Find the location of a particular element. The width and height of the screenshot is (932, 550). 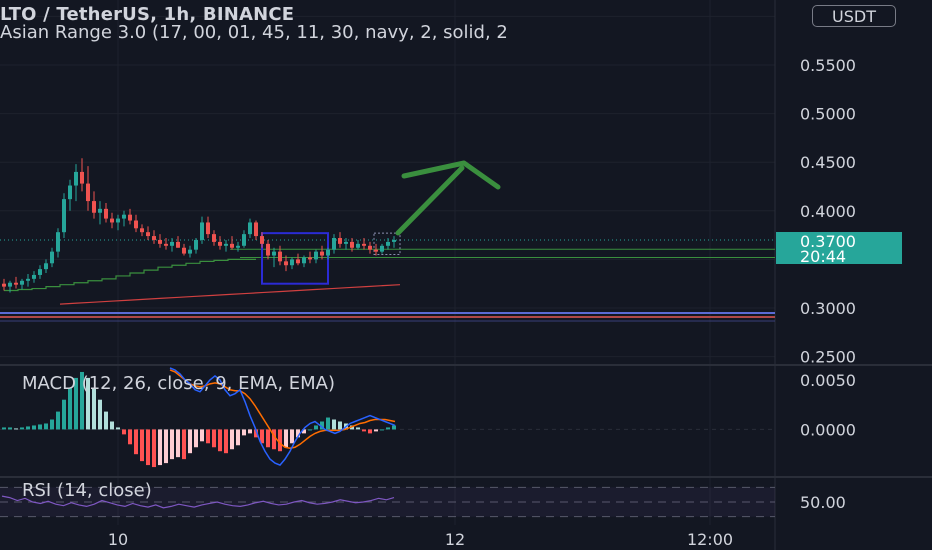

price-tick-label: 0.2500 is located at coordinates (828, 357).